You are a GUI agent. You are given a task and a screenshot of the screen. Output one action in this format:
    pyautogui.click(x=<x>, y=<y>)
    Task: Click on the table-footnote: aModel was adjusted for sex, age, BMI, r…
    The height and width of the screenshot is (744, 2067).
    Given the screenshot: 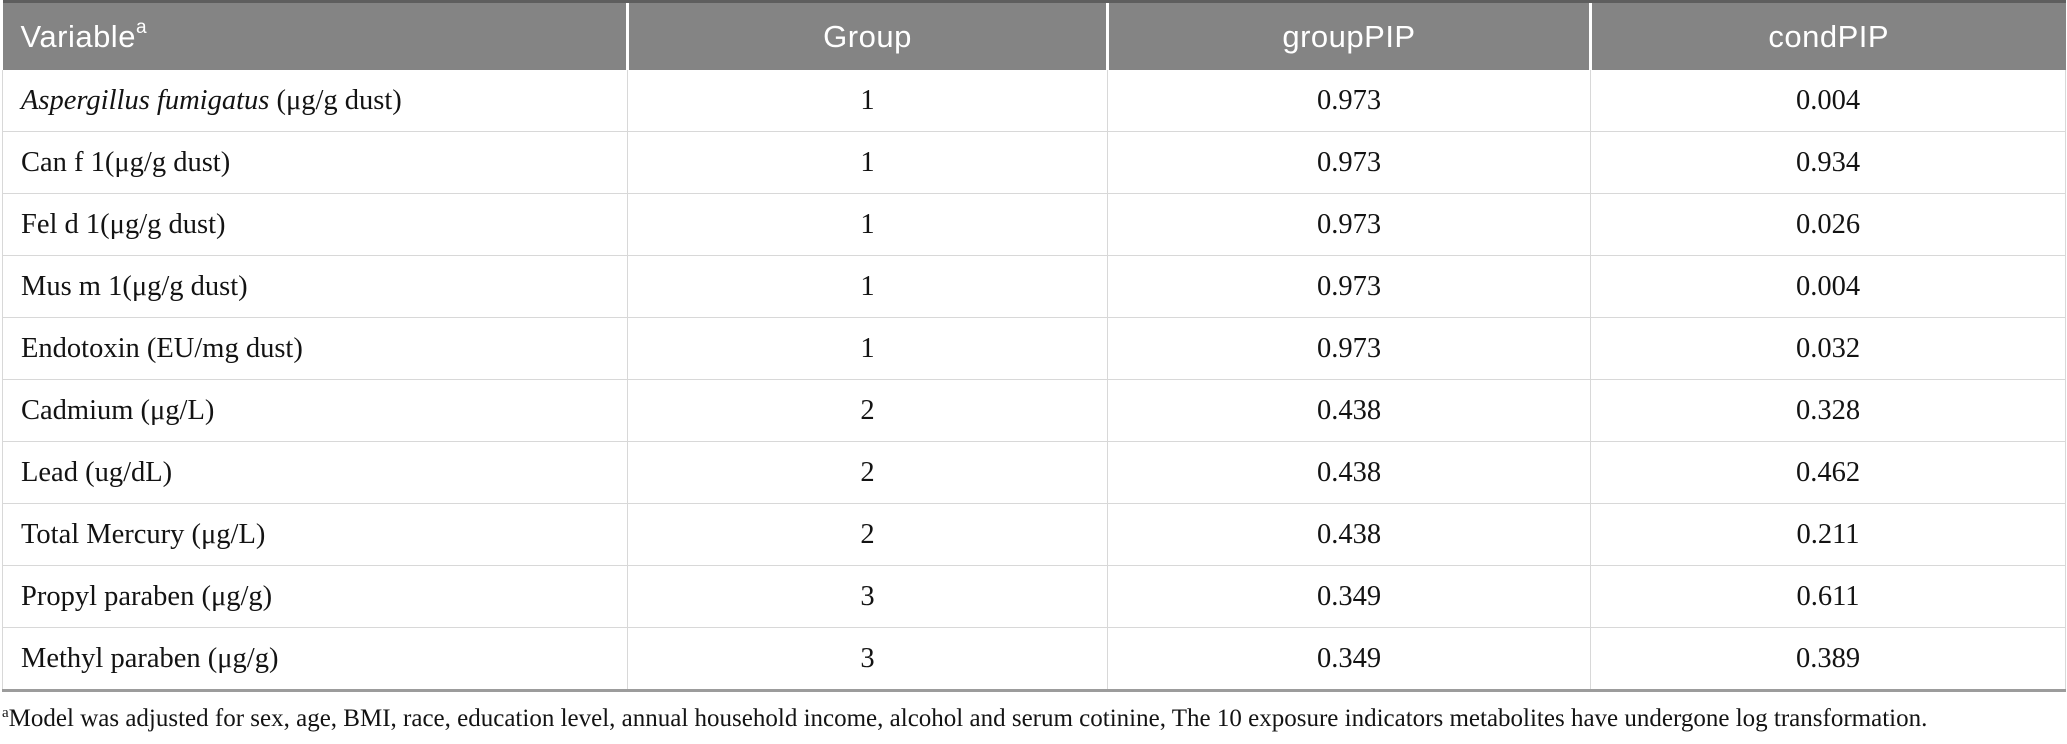 What is the action you would take?
    pyautogui.click(x=1033, y=719)
    